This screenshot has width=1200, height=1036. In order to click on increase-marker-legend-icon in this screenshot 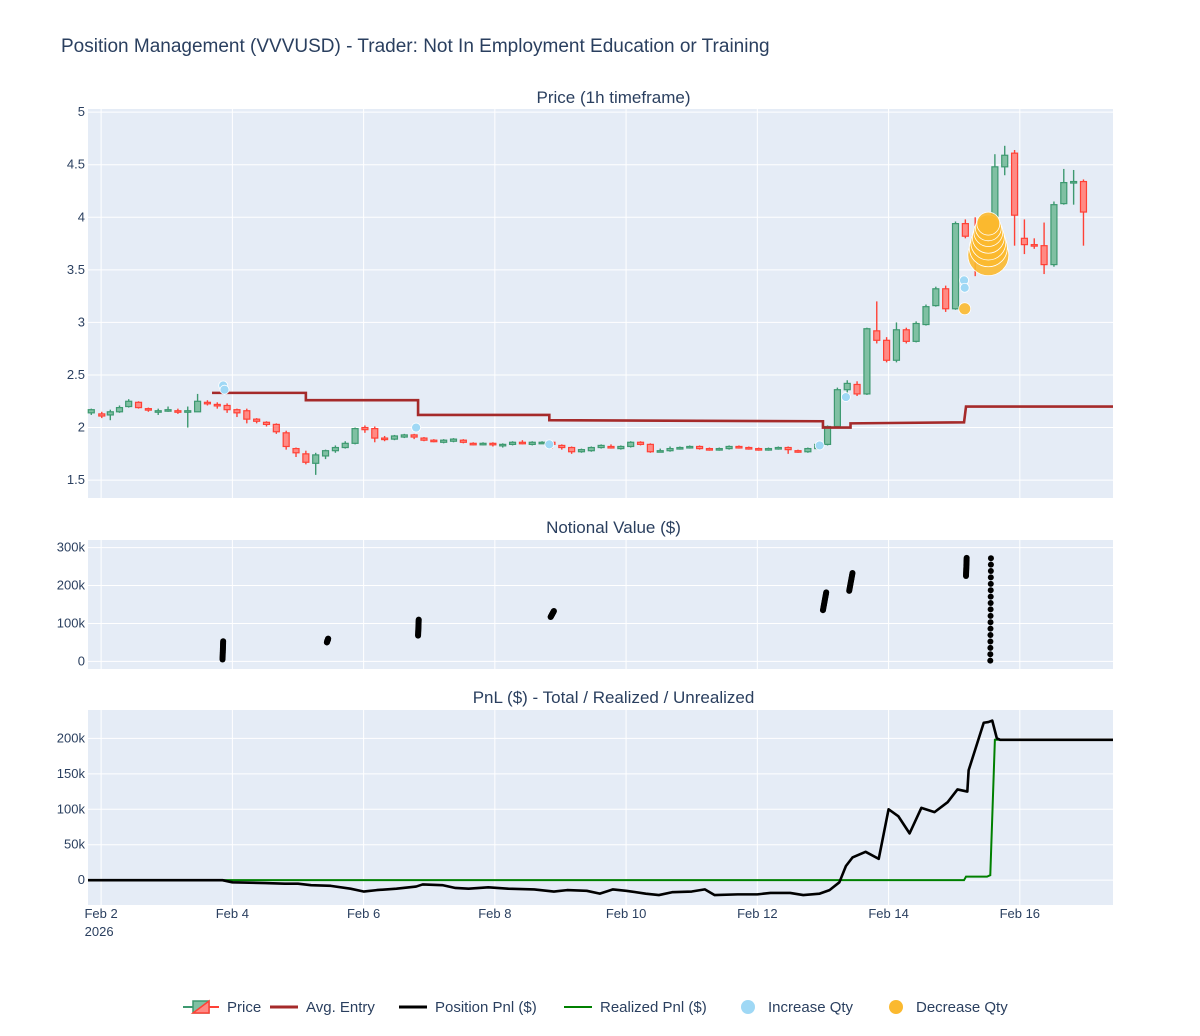, I will do `click(748, 1007)`.